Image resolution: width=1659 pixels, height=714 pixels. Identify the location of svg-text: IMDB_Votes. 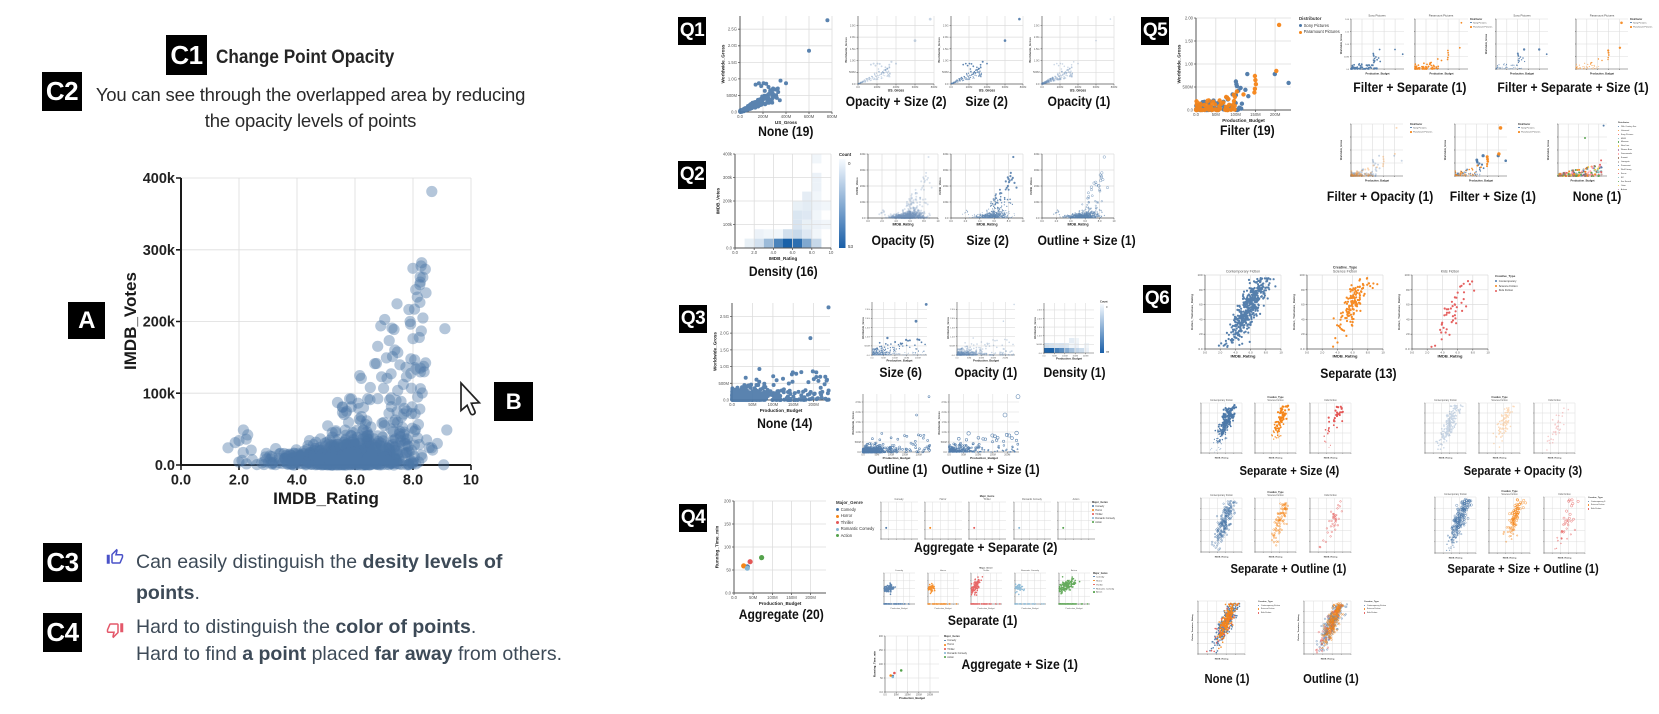
(1031, 186).